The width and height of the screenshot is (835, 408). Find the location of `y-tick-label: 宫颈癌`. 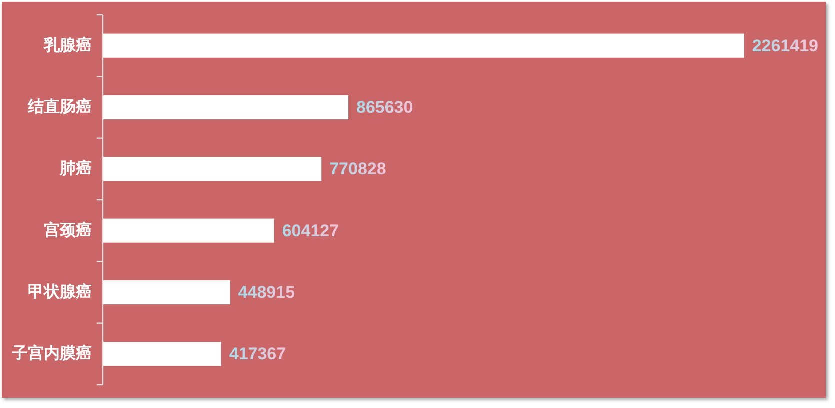

y-tick-label: 宫颈癌 is located at coordinates (68, 230).